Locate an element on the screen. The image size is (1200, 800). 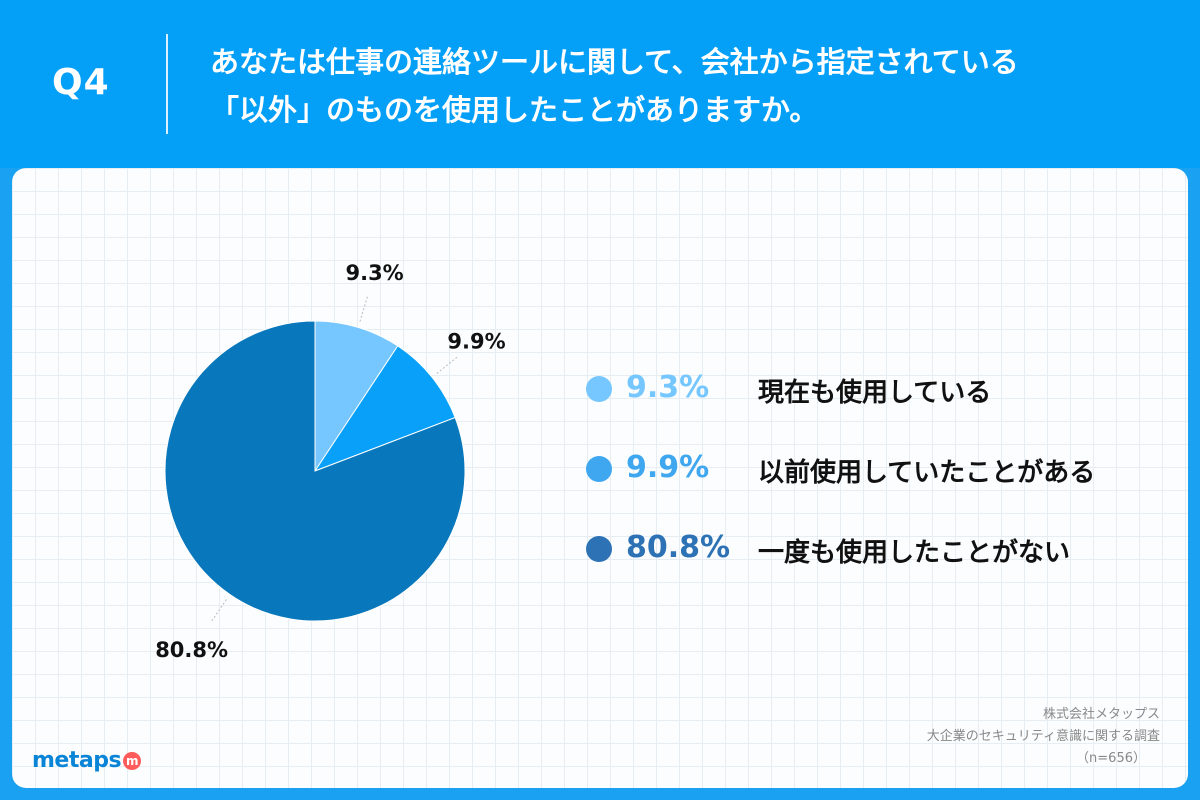
header-divider is located at coordinates (167, 84).